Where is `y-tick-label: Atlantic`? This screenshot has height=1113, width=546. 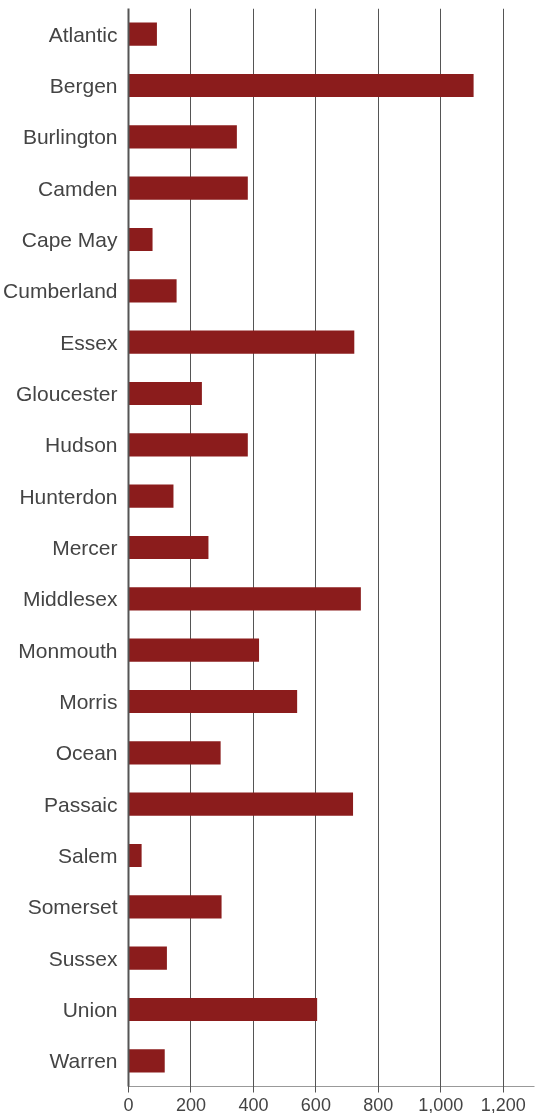 y-tick-label: Atlantic is located at coordinates (83, 34).